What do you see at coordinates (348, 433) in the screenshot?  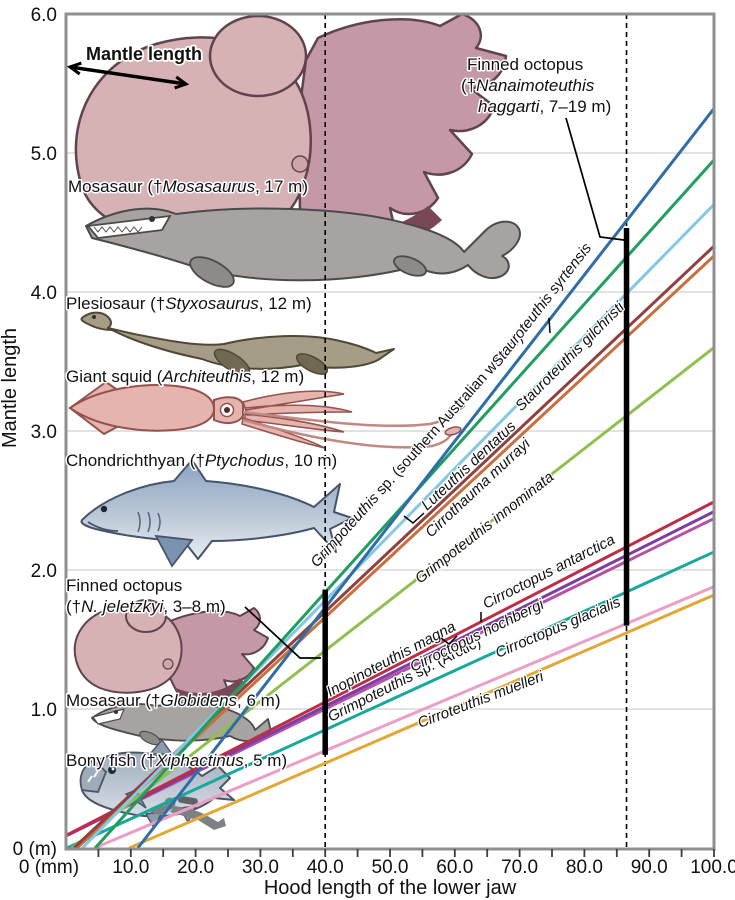 I see `squid-tentacle-lower` at bounding box center [348, 433].